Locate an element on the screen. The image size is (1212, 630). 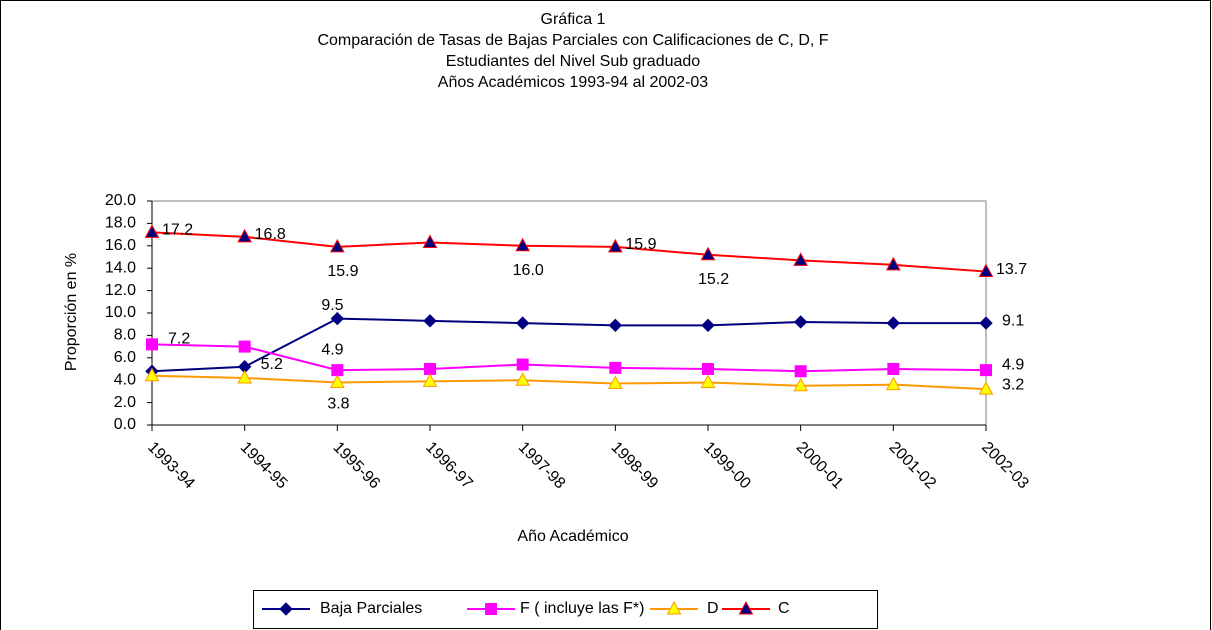
x-axis-label: Año Académico is located at coordinates (572, 536).